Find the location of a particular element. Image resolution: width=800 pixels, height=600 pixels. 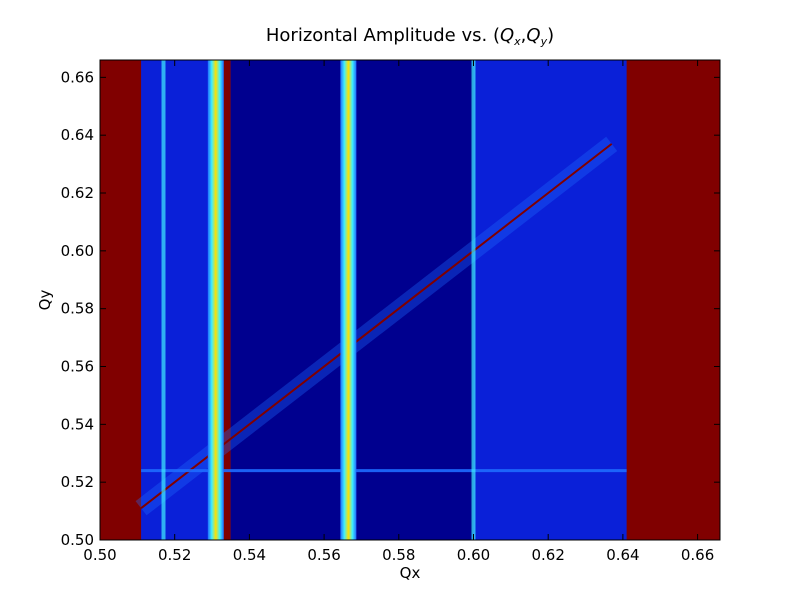

x-tick-label-0: 0.50 is located at coordinates (99, 555).